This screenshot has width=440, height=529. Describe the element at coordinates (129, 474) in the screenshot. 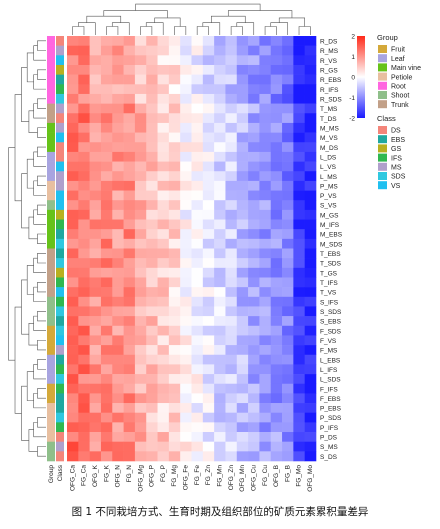

I see `column-label: FG_N` at that location.